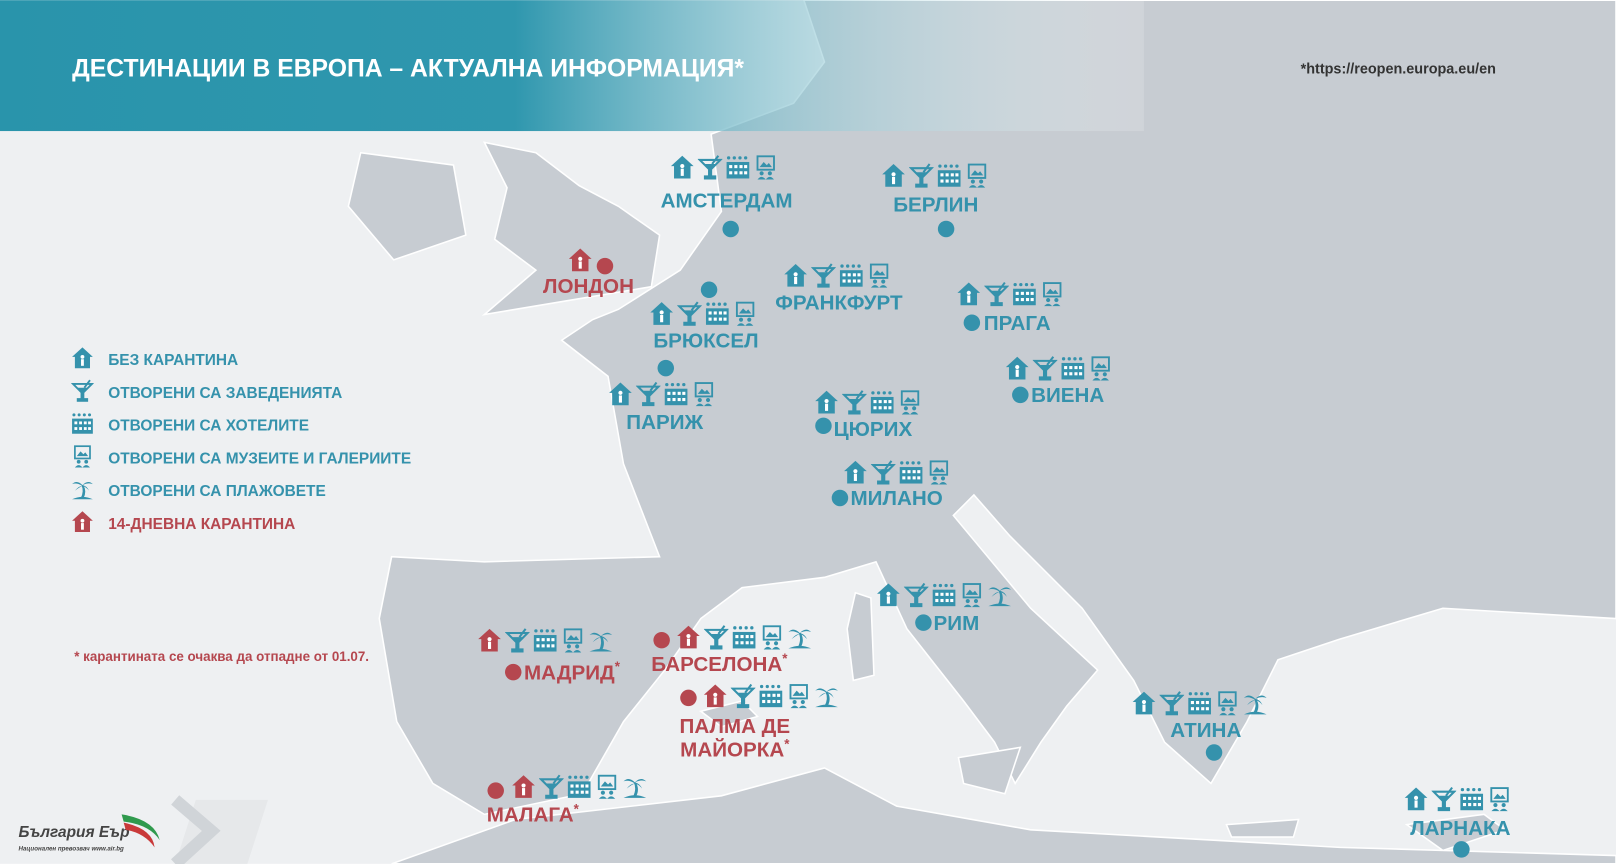  Describe the element at coordinates (1398, 69) in the screenshot. I see `source: *https://reopen.europa.eu/en` at that location.